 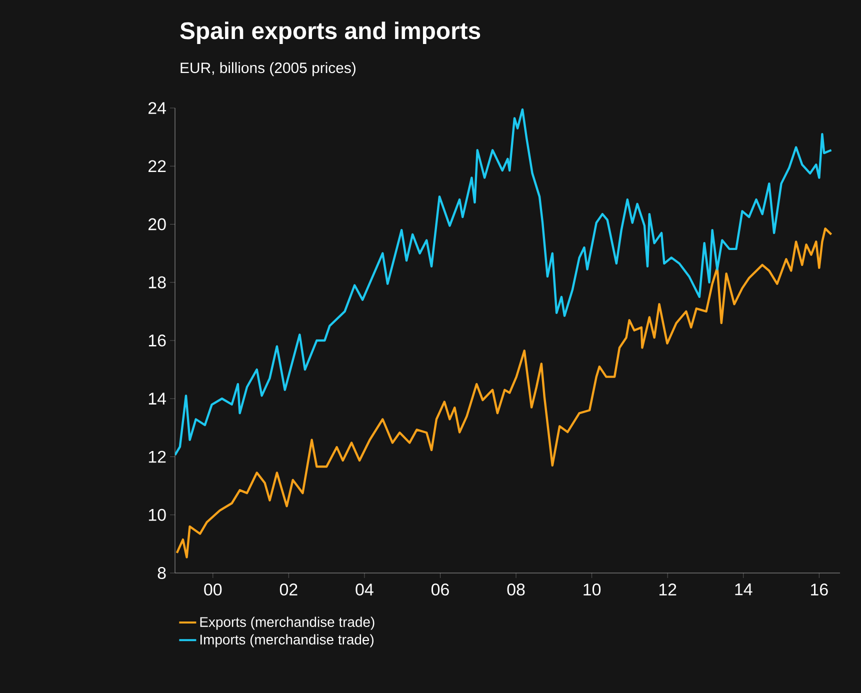 I want to click on y-tick-label: 10, so click(x=157, y=514).